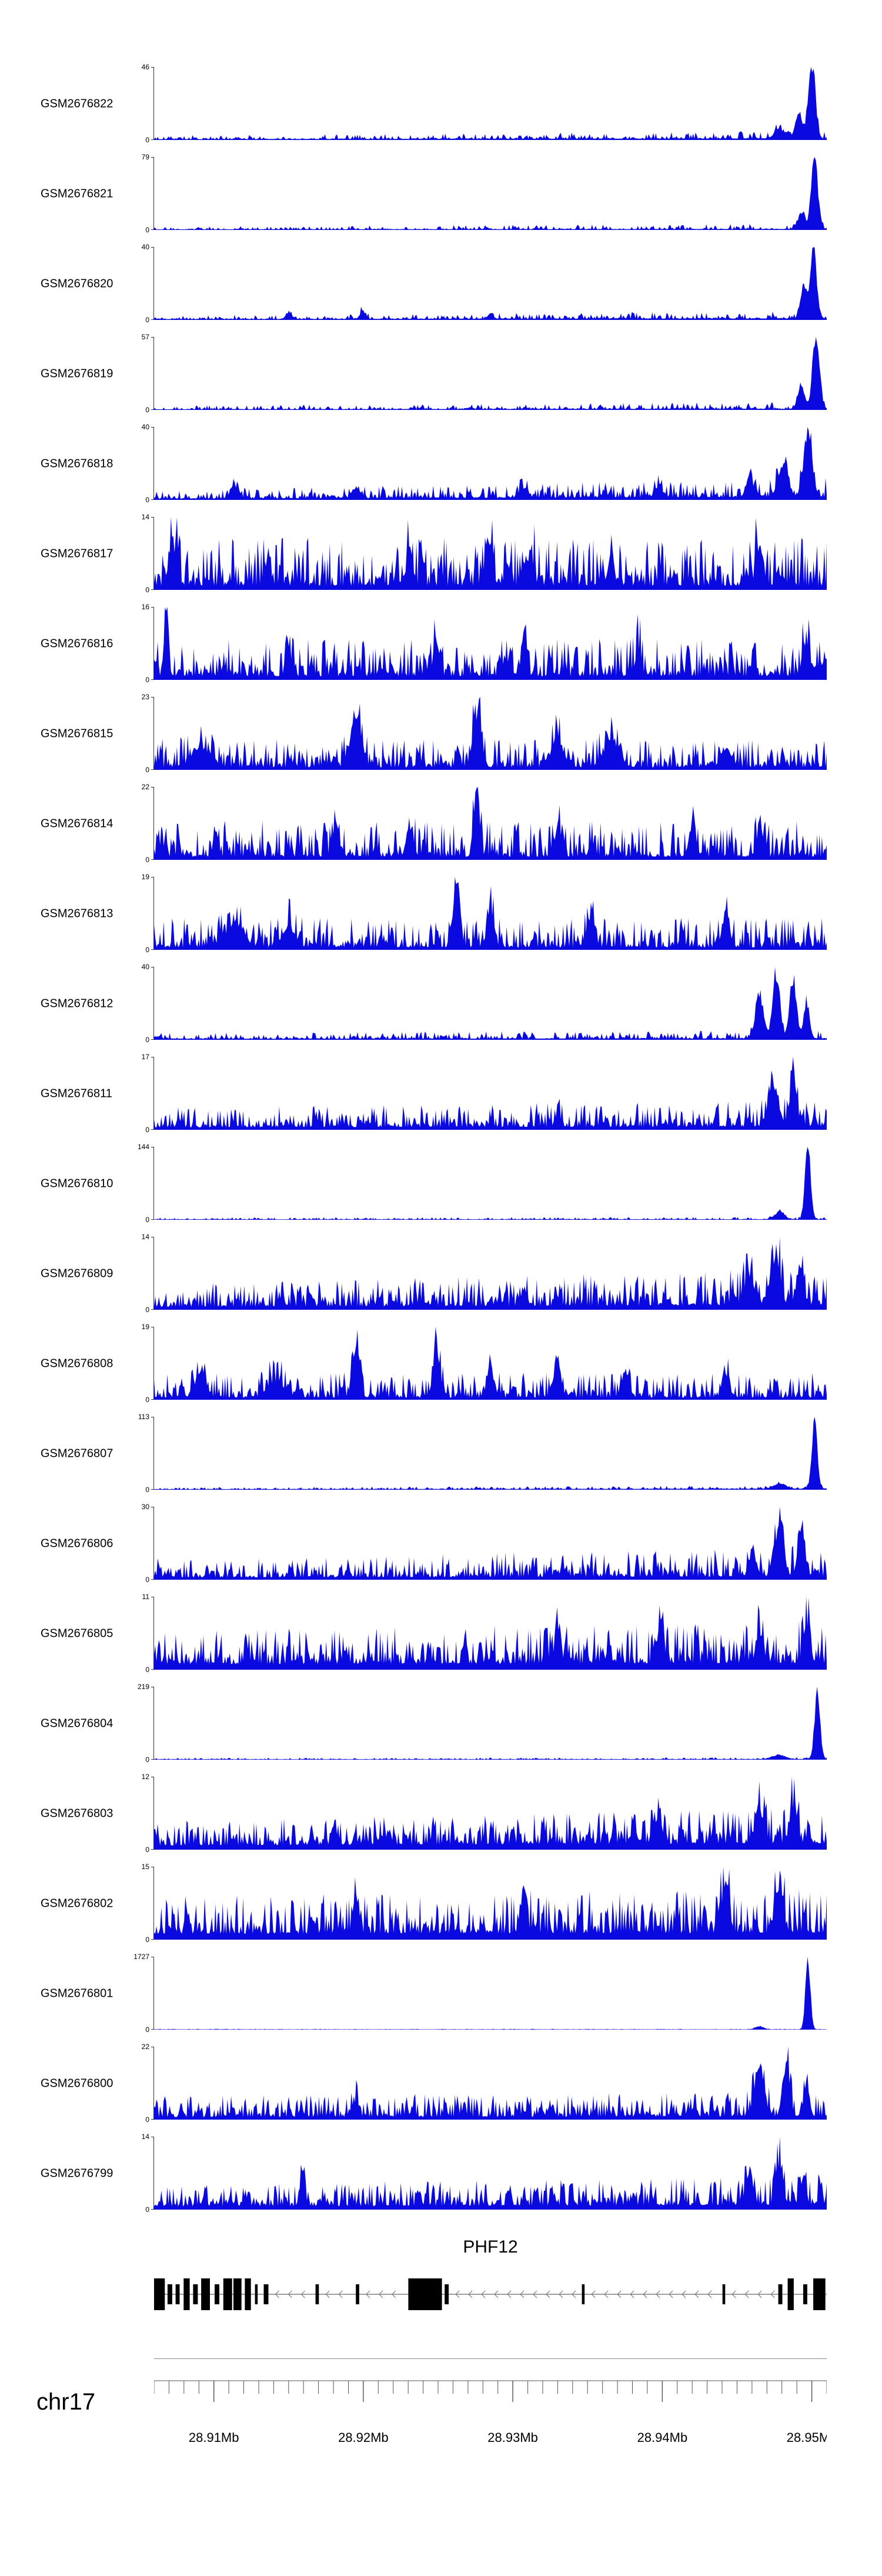  Describe the element at coordinates (441, 824) in the screenshot. I see `data-track: GSM2676814 22 0` at that location.